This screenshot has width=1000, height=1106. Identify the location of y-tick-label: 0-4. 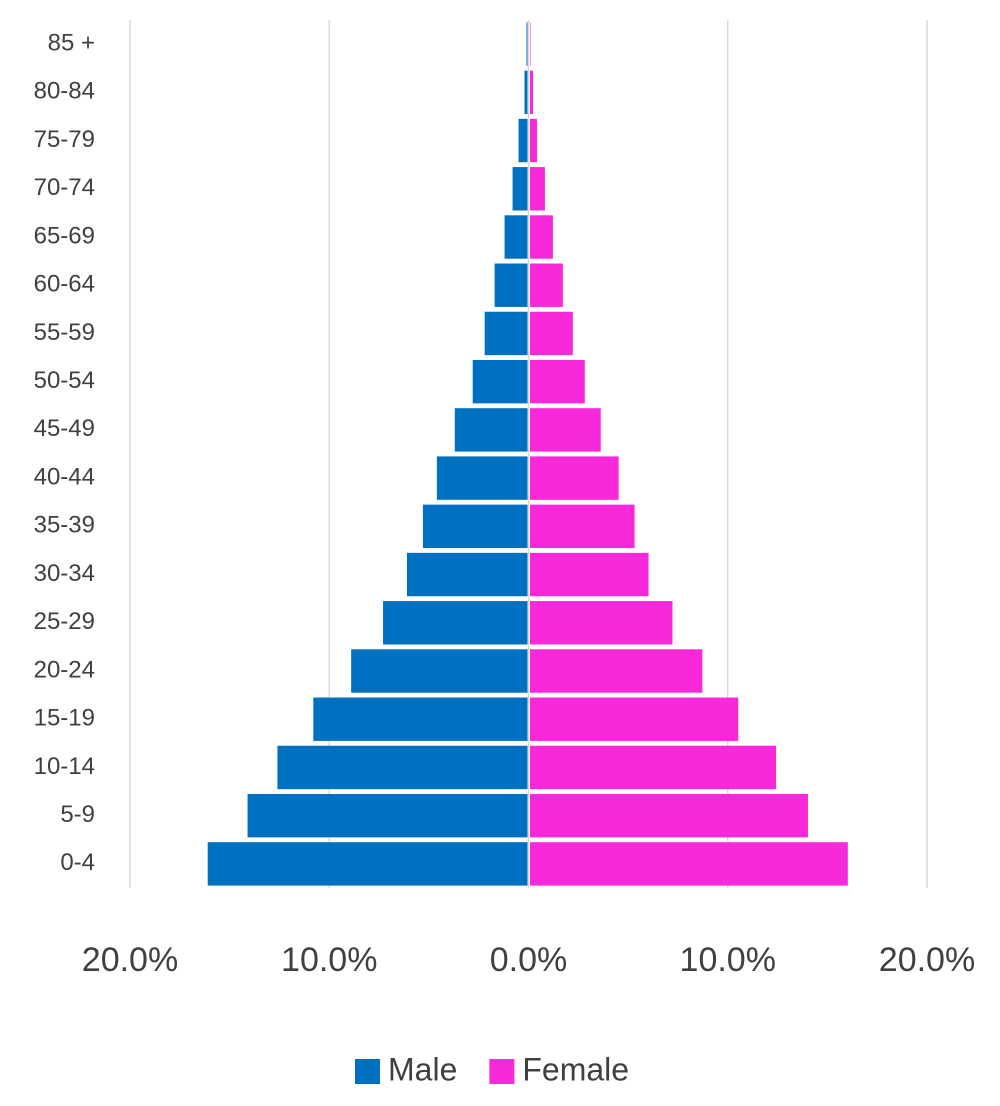
(77, 862).